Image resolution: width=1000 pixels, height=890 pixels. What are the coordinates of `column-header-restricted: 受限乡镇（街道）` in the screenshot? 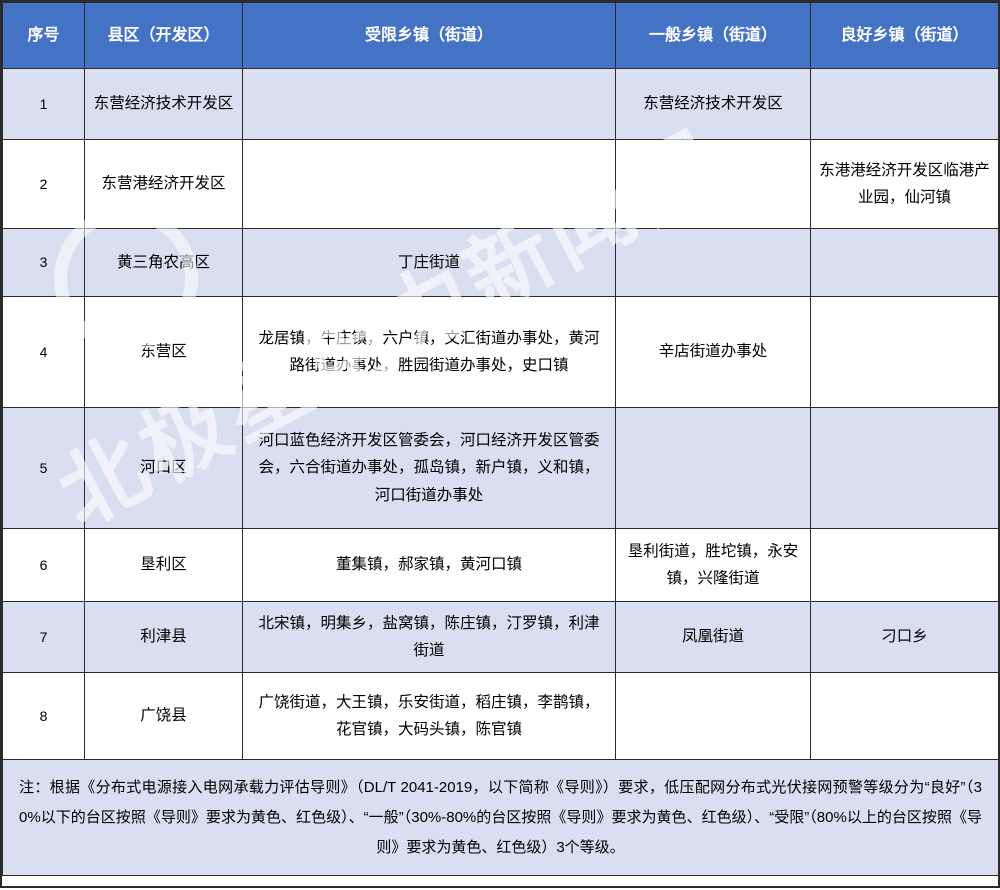 It's located at (429, 35).